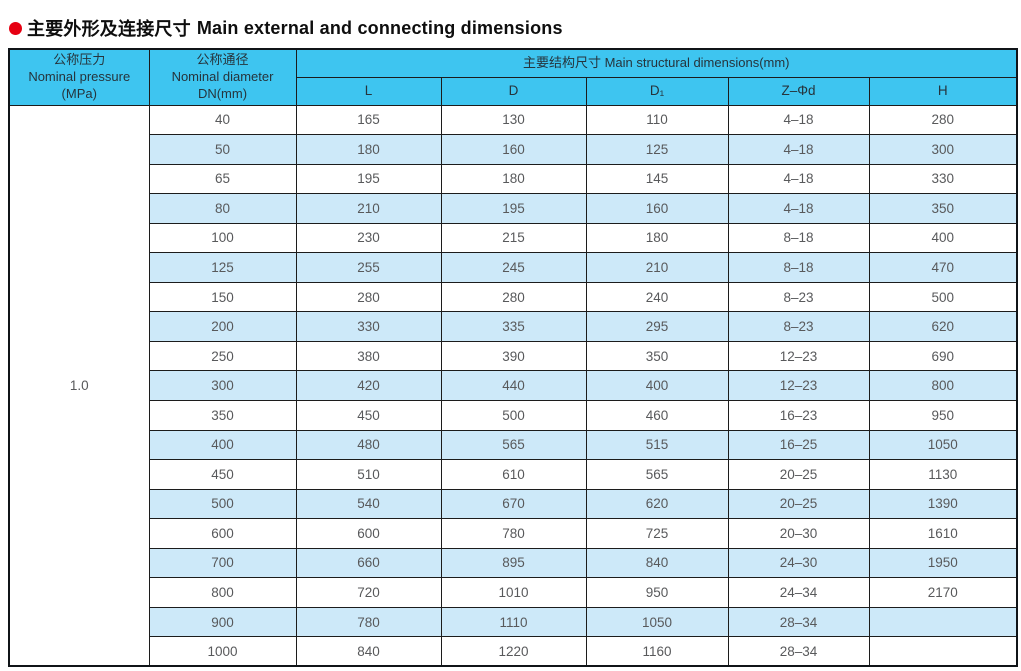 Image resolution: width=1021 pixels, height=671 pixels. I want to click on cell-h: 1610, so click(943, 533).